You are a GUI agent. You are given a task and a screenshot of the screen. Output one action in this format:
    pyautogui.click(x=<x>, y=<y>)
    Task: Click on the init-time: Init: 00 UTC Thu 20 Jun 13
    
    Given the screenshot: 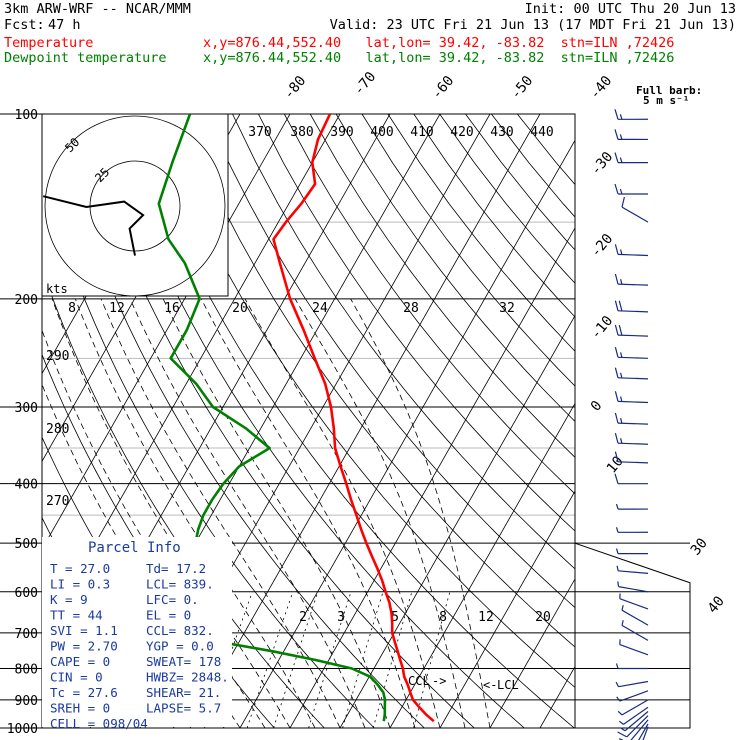 What is the action you would take?
    pyautogui.click(x=630, y=9)
    